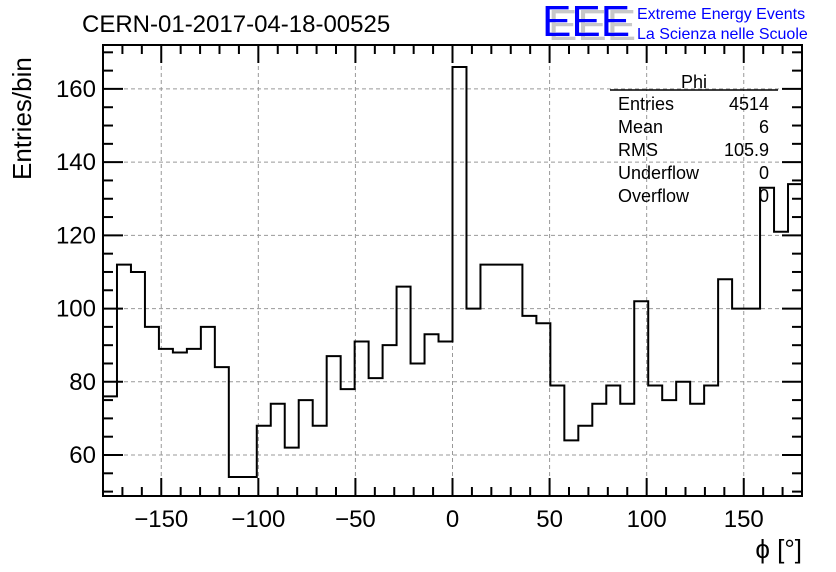 The height and width of the screenshot is (572, 836). Describe the element at coordinates (22, 118) in the screenshot. I see `y-axis-label: Entries/bin` at that location.